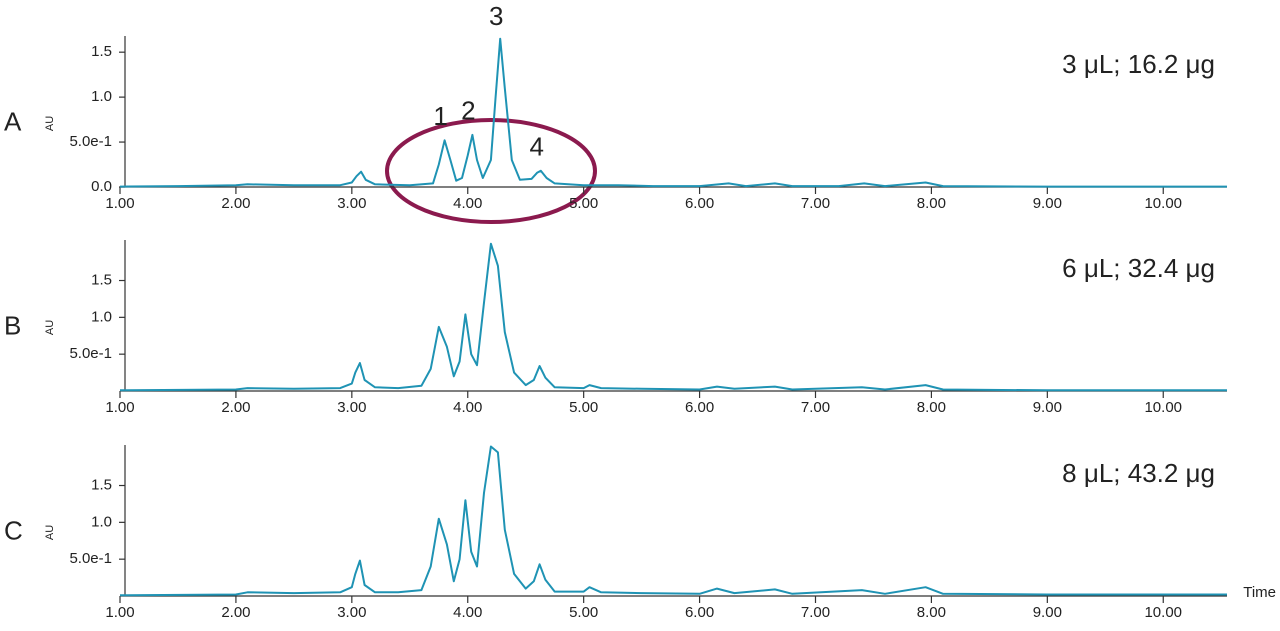 This screenshot has height=631, width=1280. I want to click on panel-label: C, so click(13, 530).